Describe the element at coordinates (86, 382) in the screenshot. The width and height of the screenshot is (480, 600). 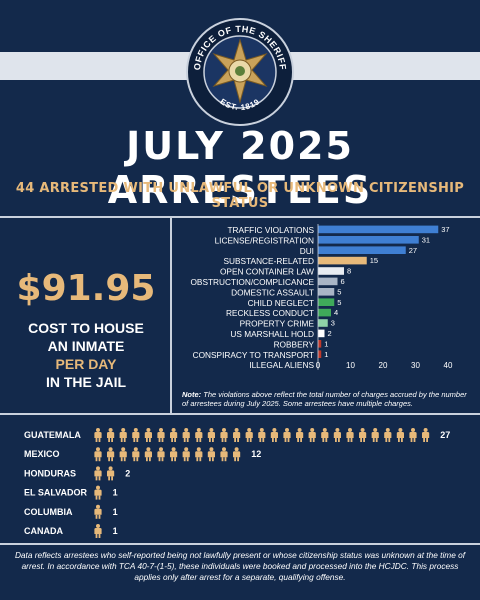
I see `cost-line-4: IN THE JAIL` at that location.